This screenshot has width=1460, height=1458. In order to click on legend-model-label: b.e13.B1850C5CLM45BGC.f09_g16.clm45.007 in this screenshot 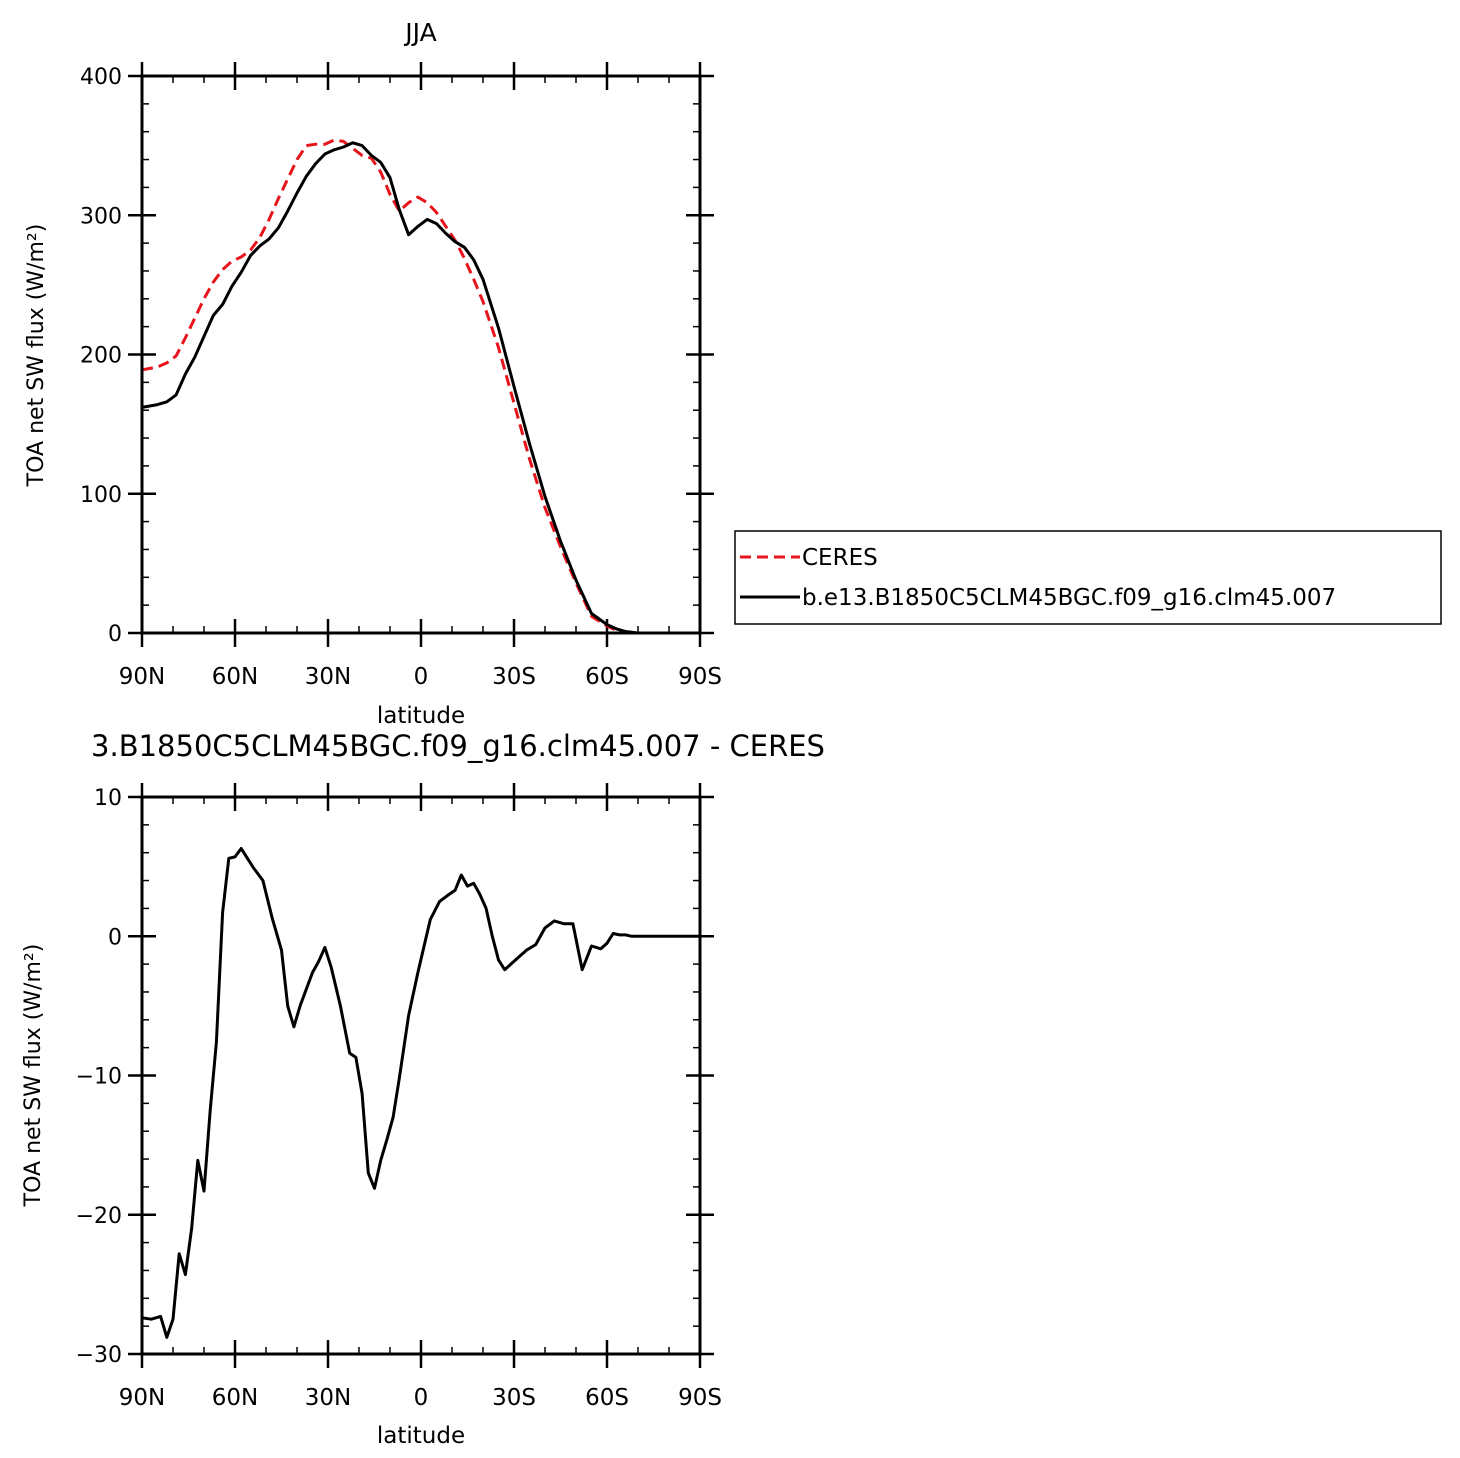, I will do `click(1069, 598)`.